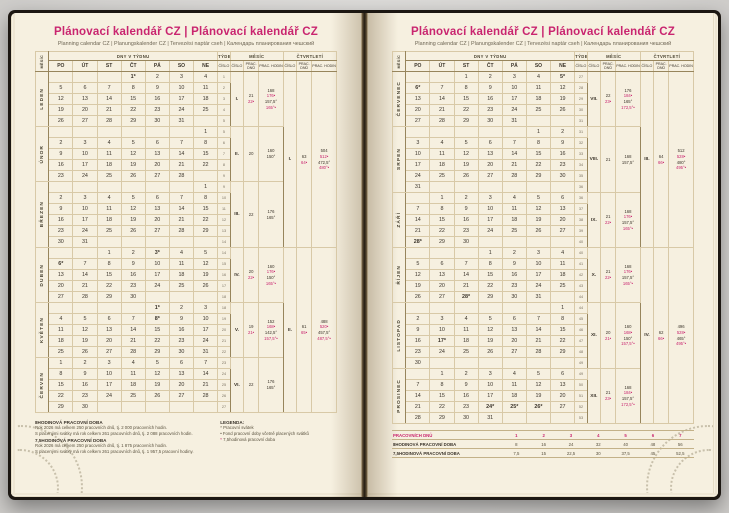  Describe the element at coordinates (447, 444) in the screenshot. I see `mini-row-label: 8HODINOVÁ PRACOVNÍ DOBA` at that location.